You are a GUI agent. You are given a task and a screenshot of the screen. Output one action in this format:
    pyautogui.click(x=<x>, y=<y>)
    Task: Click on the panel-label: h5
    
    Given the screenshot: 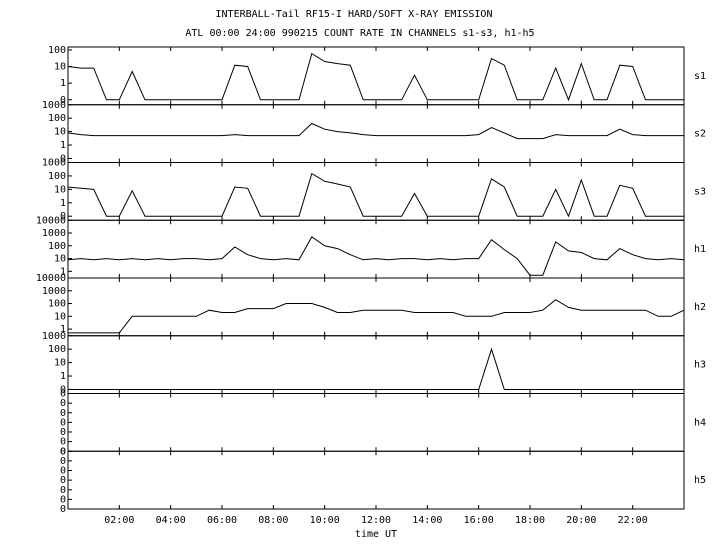 What is the action you would take?
    pyautogui.click(x=700, y=480)
    